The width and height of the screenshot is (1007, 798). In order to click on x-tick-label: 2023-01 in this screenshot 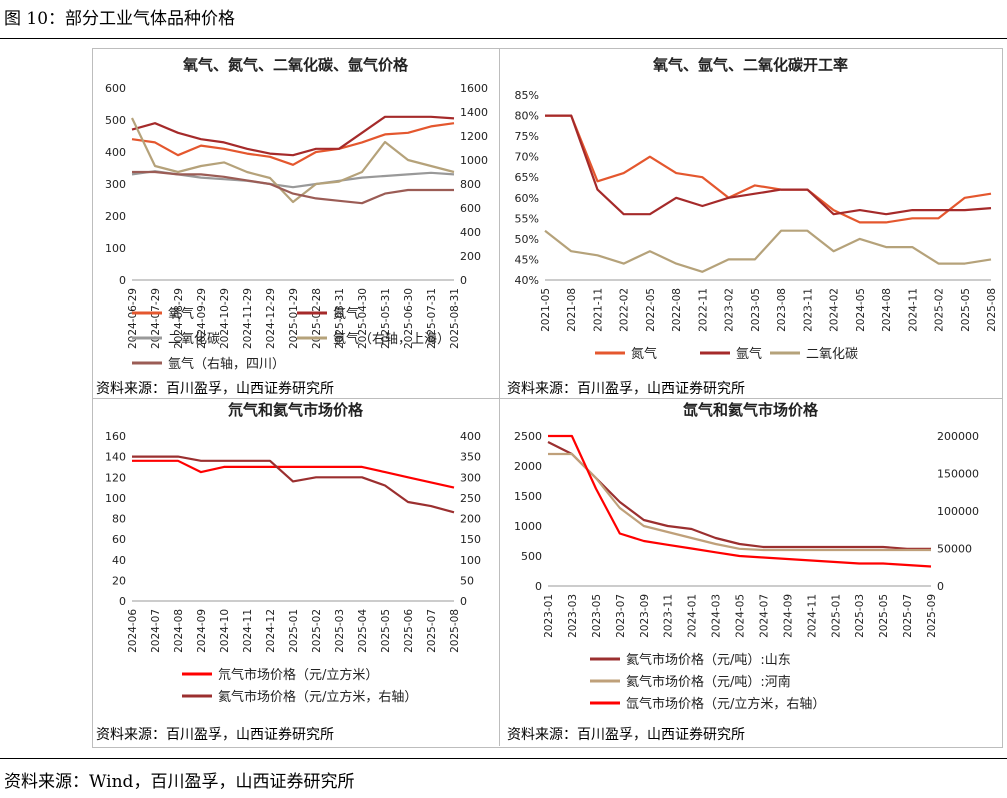, I will do `click(549, 616)`.